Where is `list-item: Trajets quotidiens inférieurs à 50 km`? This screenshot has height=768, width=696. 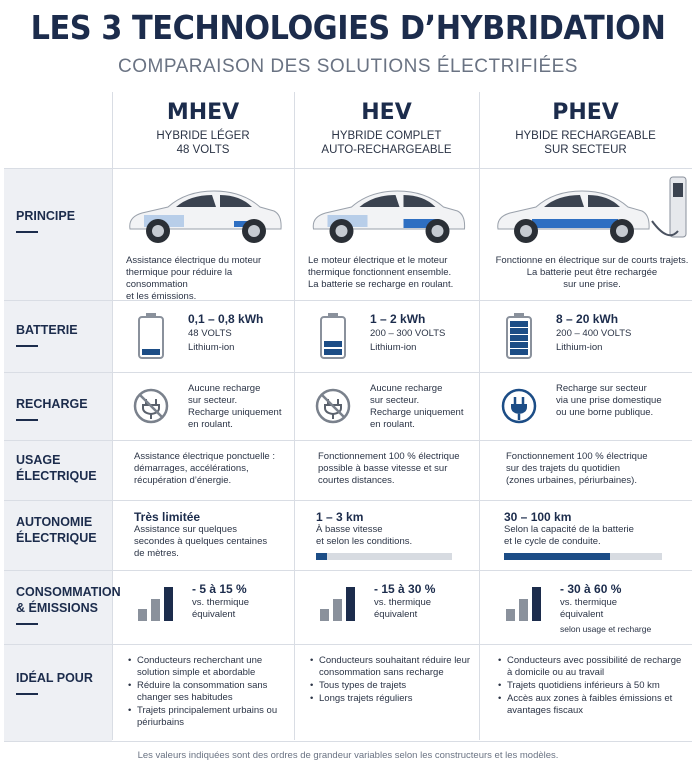 list-item: Trajets quotidiens inférieurs à 50 km is located at coordinates (592, 686).